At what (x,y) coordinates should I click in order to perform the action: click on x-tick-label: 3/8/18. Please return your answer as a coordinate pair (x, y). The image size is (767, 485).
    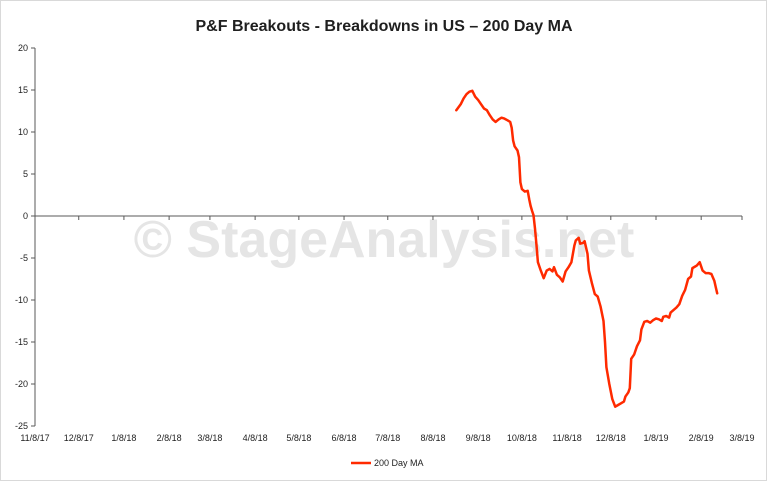
    Looking at the image, I should click on (209, 438).